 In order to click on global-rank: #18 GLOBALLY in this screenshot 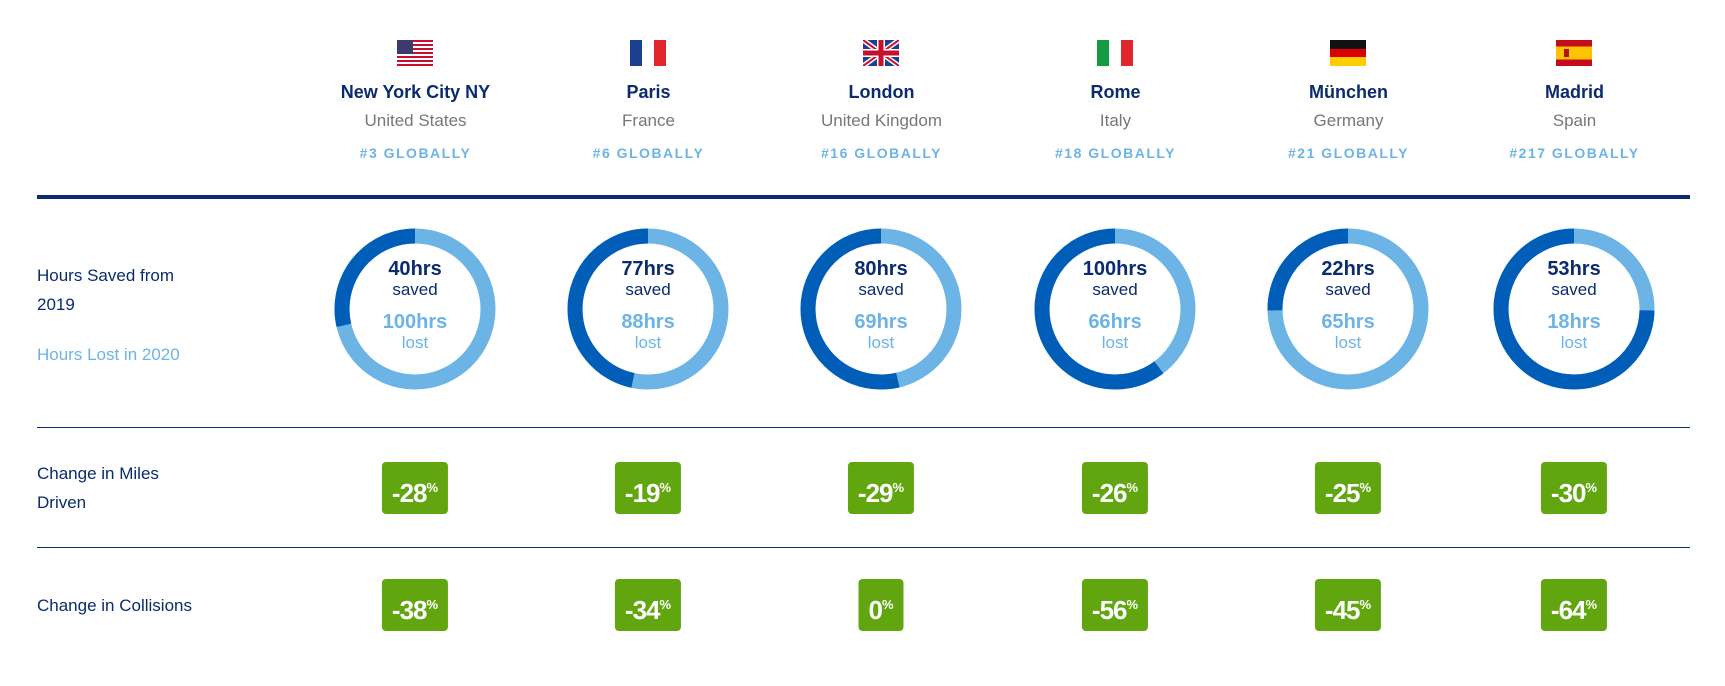, I will do `click(1115, 153)`.